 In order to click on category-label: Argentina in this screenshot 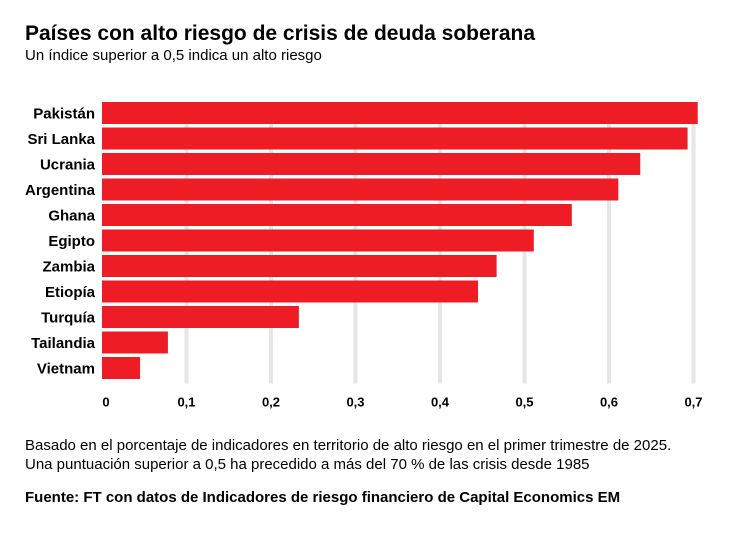, I will do `click(60, 190)`.